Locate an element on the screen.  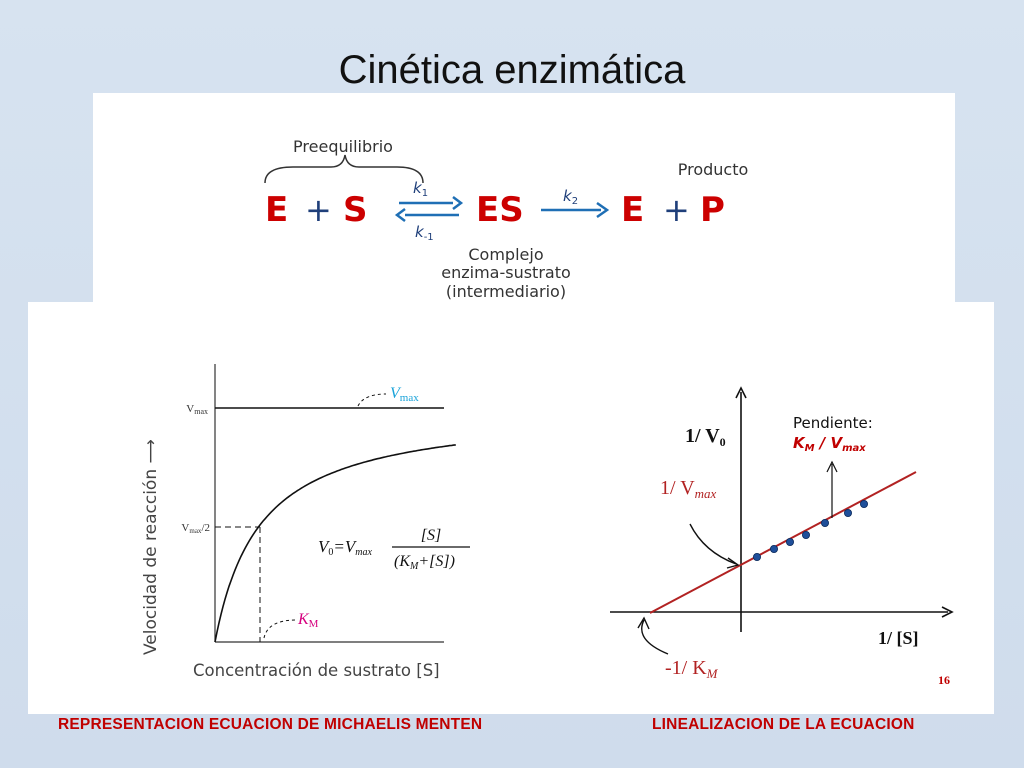
mm-y-axis-label: Velocidad de reacción ⟶ is located at coordinates (151, 547).